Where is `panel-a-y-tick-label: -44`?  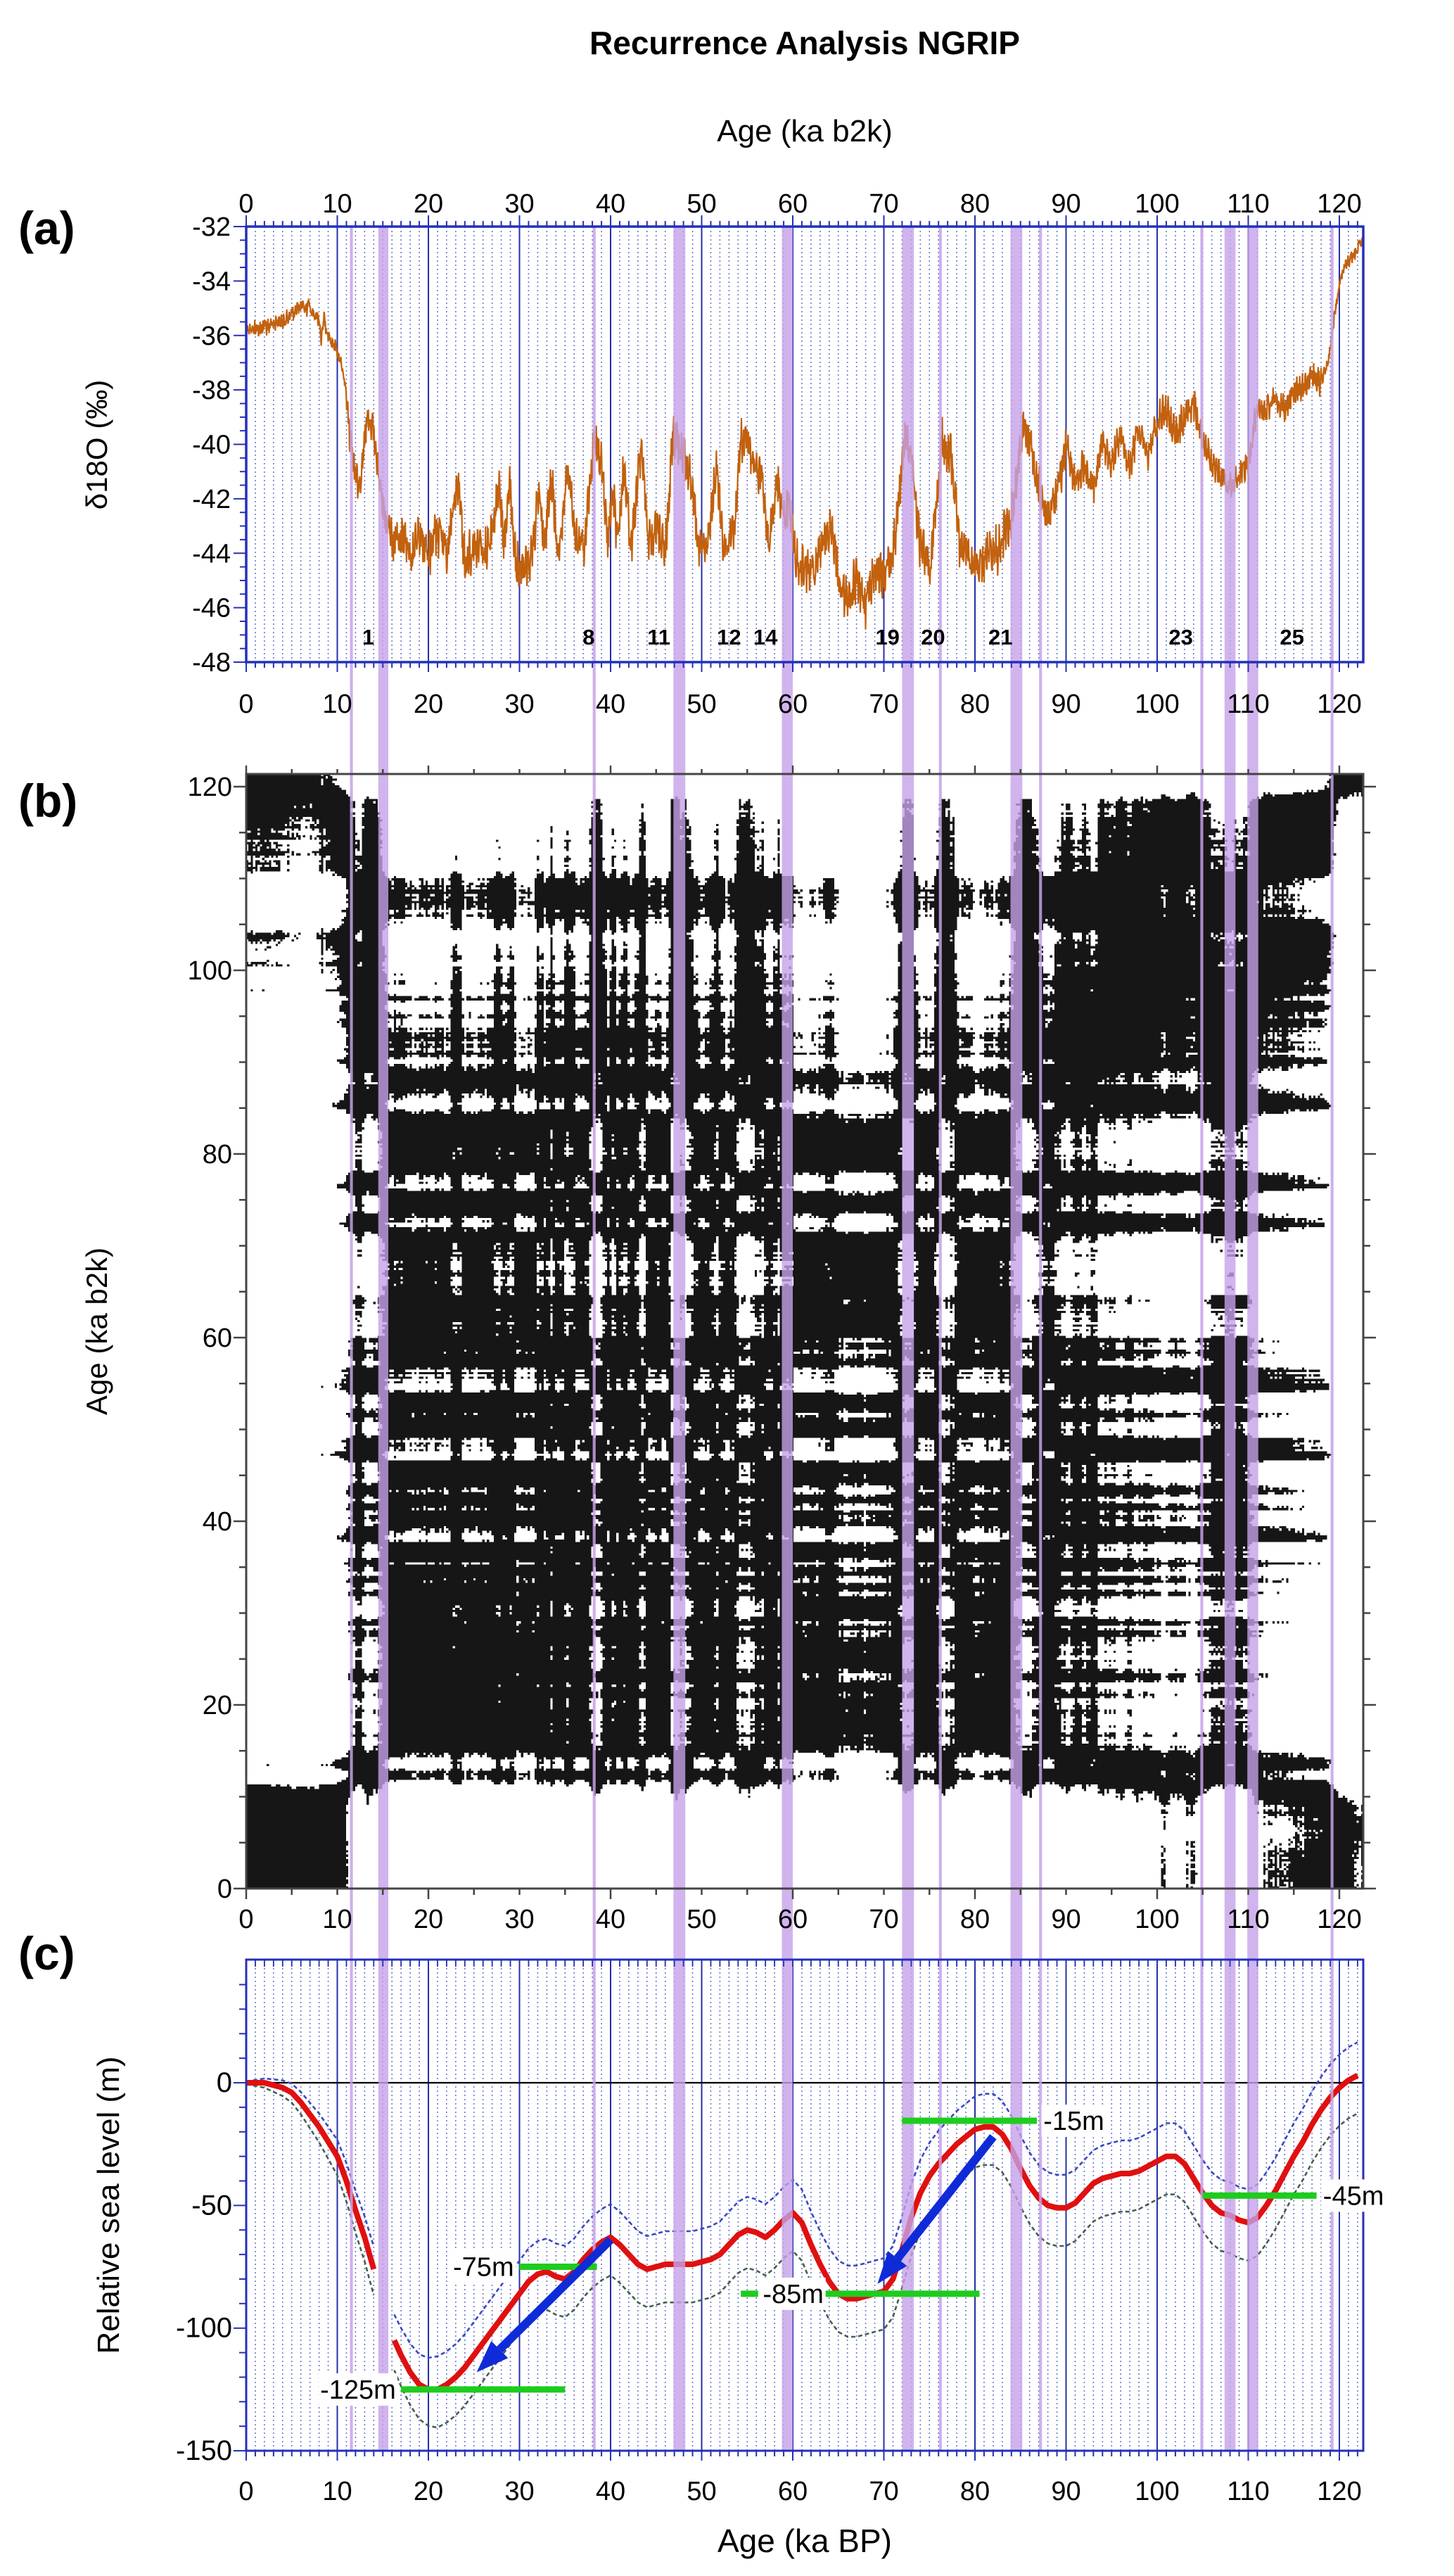
panel-a-y-tick-label: -44 is located at coordinates (212, 554).